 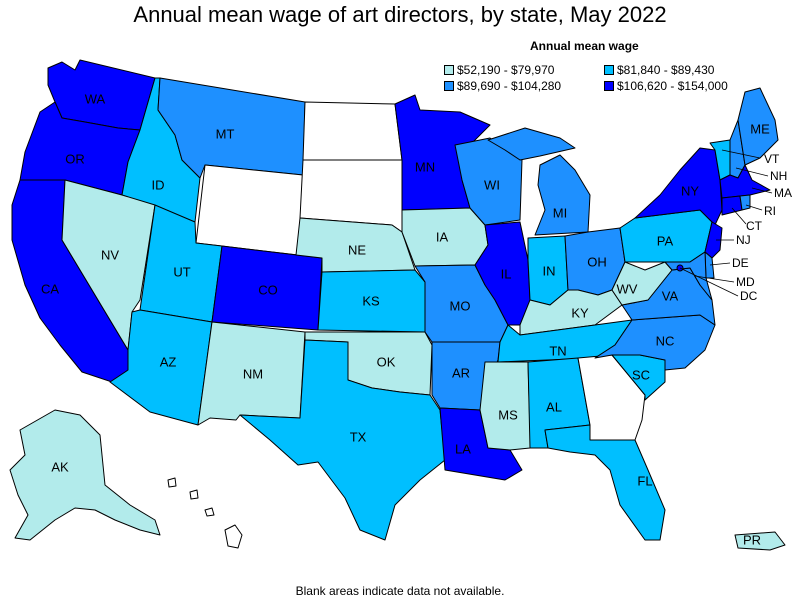 I want to click on state-TX, so click(x=342, y=440).